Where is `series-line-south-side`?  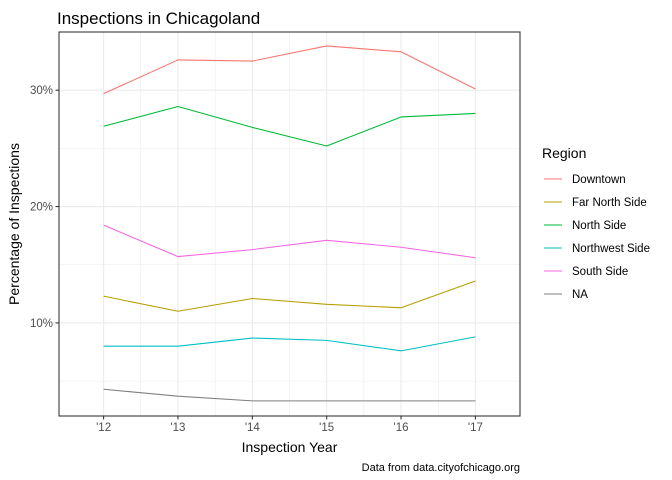 series-line-south-side is located at coordinates (289, 241).